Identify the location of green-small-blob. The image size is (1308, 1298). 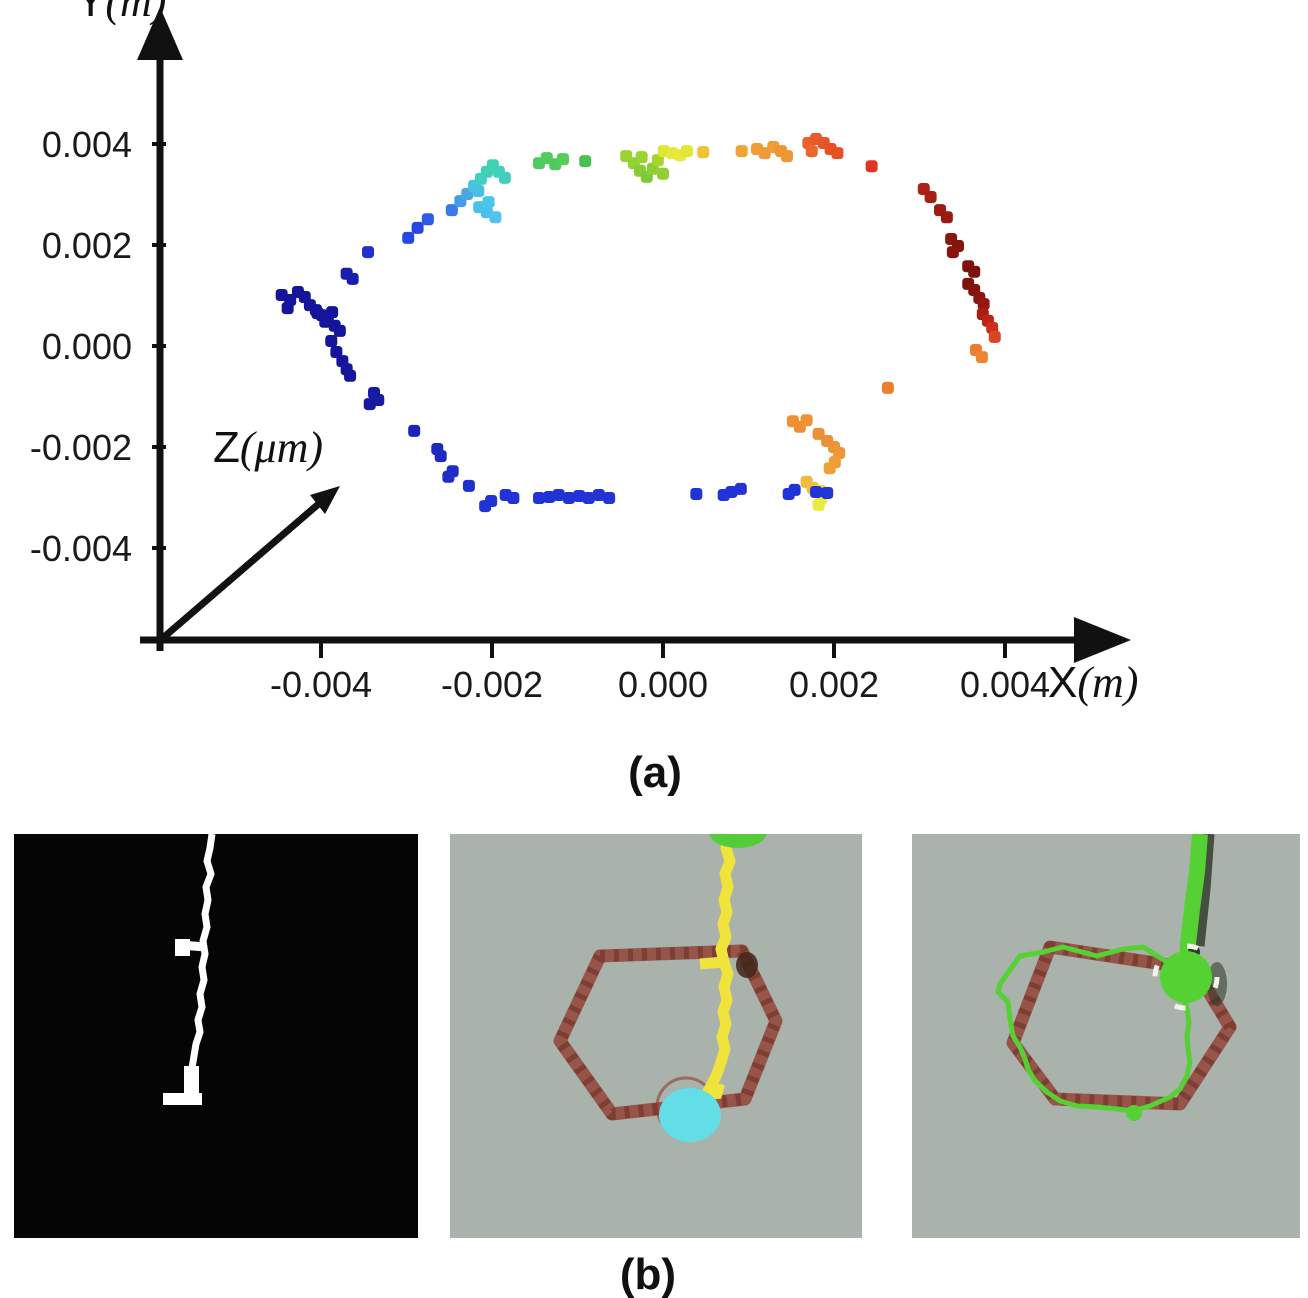
(1134, 1113).